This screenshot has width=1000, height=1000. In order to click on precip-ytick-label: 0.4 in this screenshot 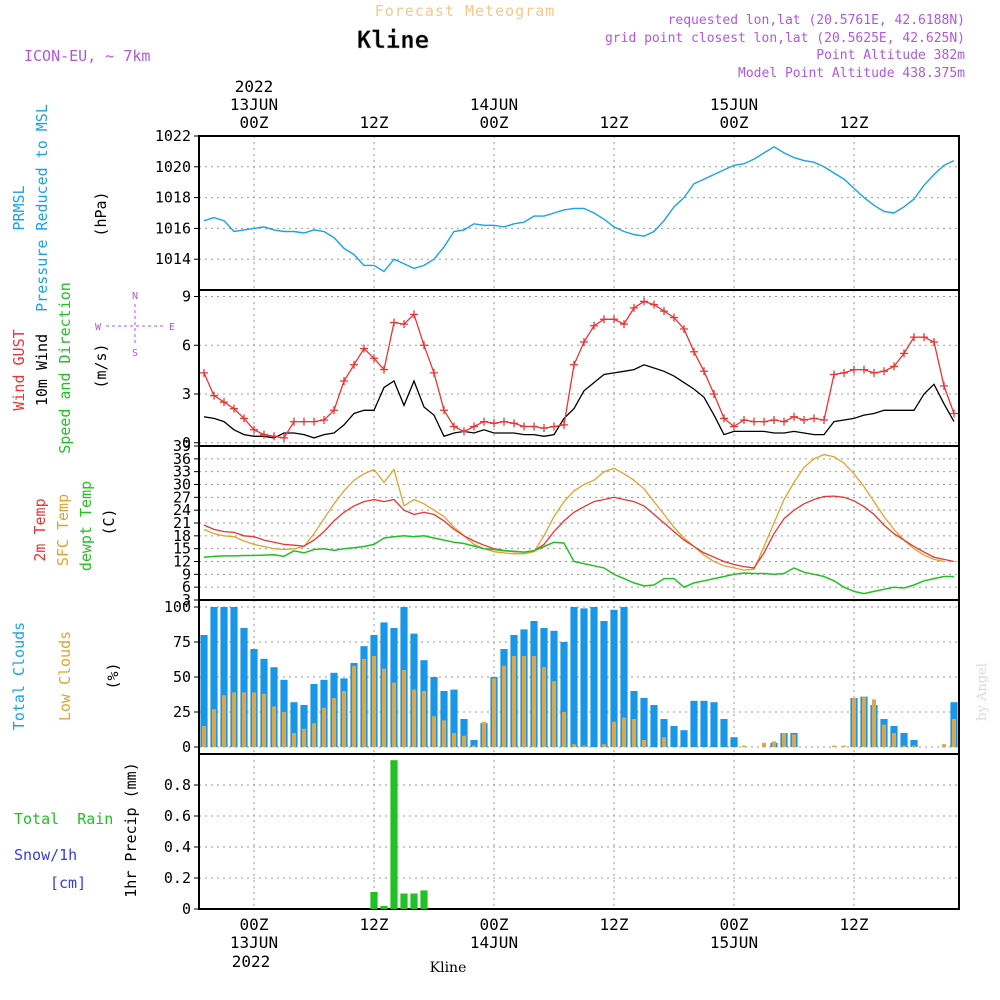, I will do `click(177, 847)`.